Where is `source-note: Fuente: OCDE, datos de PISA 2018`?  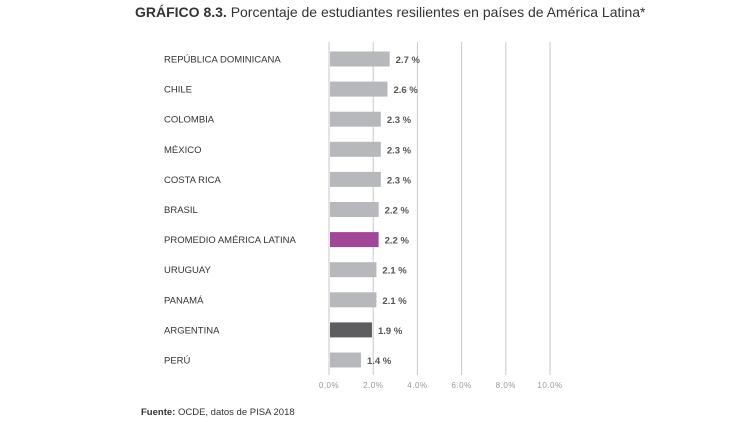
source-note: Fuente: OCDE, datos de PISA 2018 is located at coordinates (218, 412).